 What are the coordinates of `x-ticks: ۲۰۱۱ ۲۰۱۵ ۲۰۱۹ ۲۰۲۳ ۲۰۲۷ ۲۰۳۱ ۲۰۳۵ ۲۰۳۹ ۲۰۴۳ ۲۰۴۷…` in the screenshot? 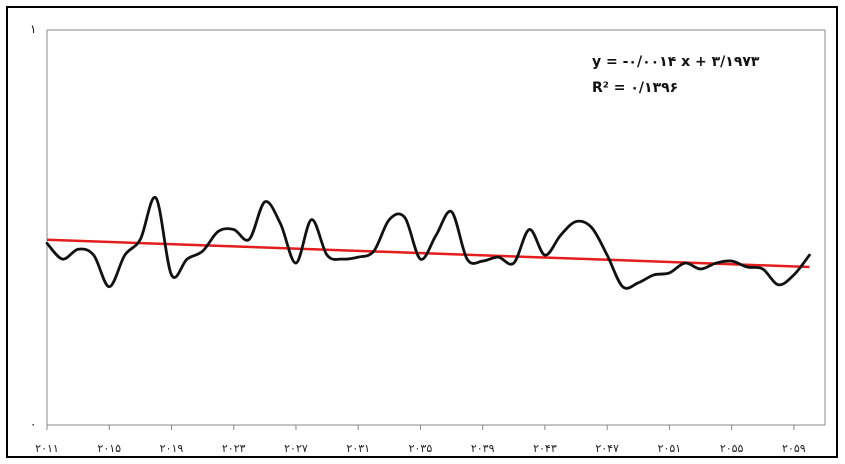 It's located at (420, 440).